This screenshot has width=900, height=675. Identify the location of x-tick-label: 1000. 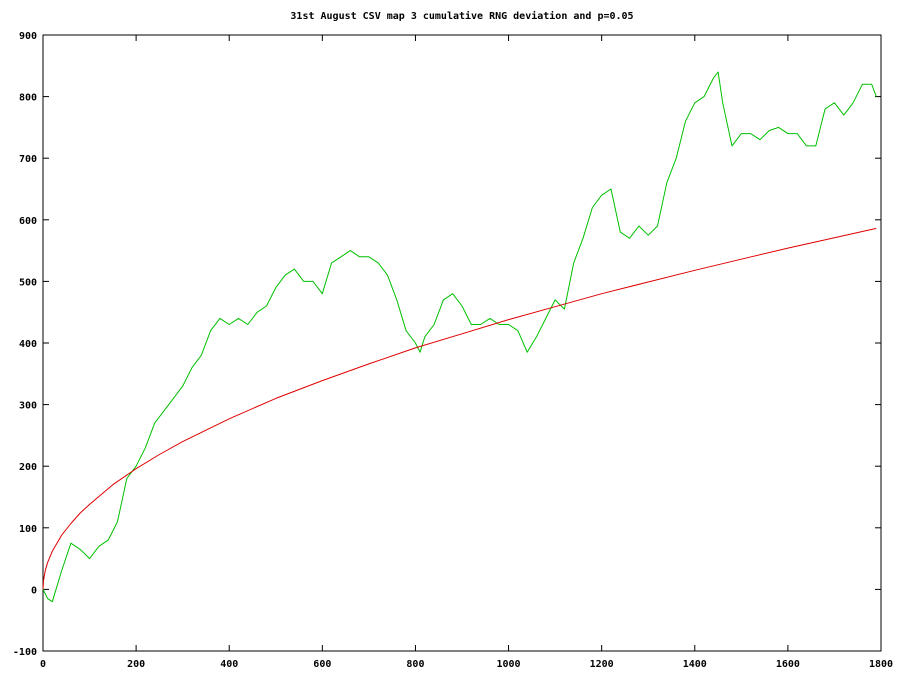
(509, 664).